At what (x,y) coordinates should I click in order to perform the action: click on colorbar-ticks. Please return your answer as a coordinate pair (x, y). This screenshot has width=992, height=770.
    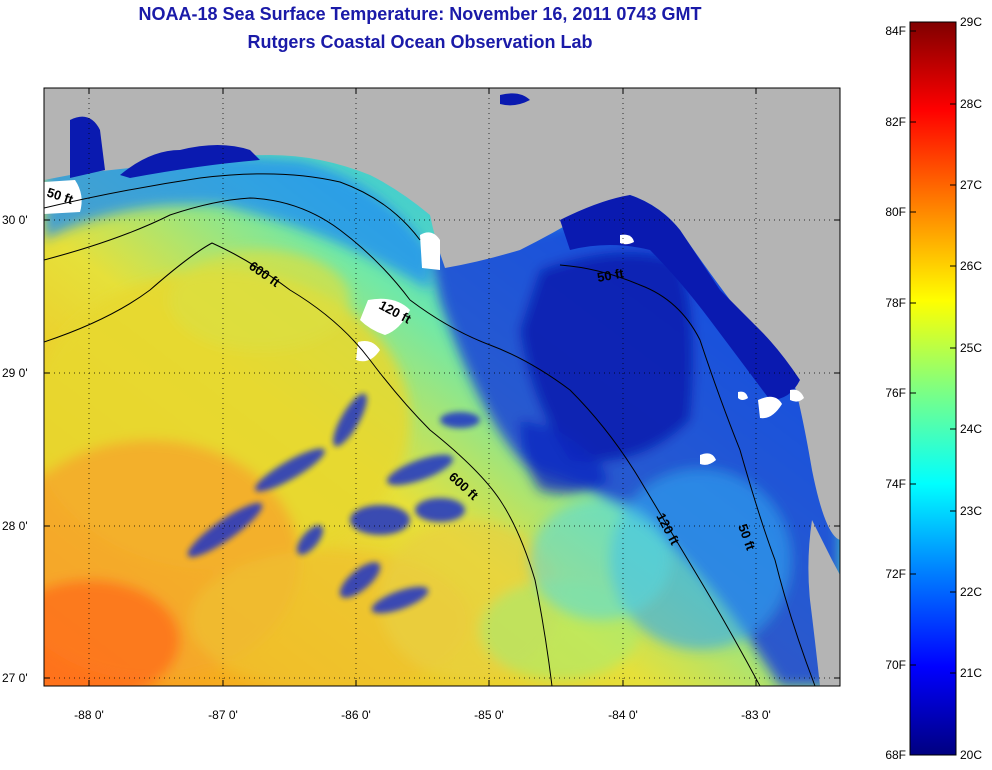
    Looking at the image, I should click on (933, 388).